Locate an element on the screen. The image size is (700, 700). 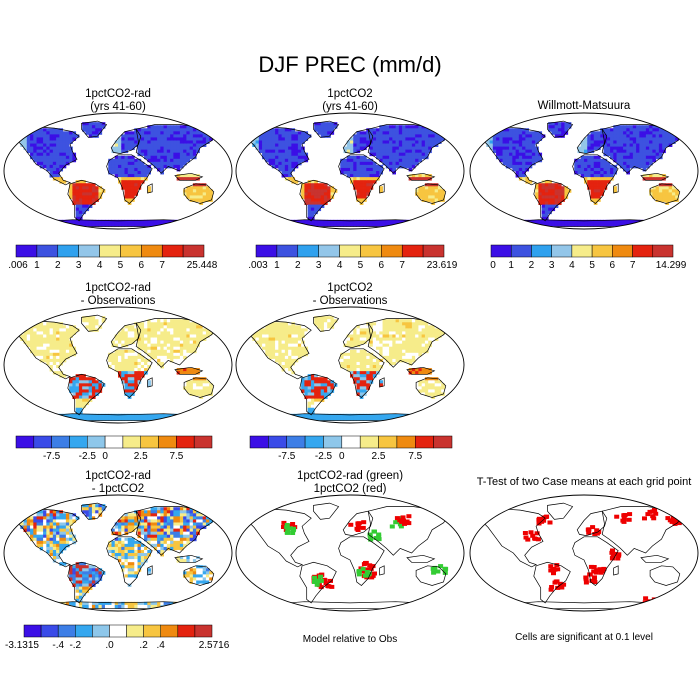
coastline-africa is located at coordinates (361, 179).